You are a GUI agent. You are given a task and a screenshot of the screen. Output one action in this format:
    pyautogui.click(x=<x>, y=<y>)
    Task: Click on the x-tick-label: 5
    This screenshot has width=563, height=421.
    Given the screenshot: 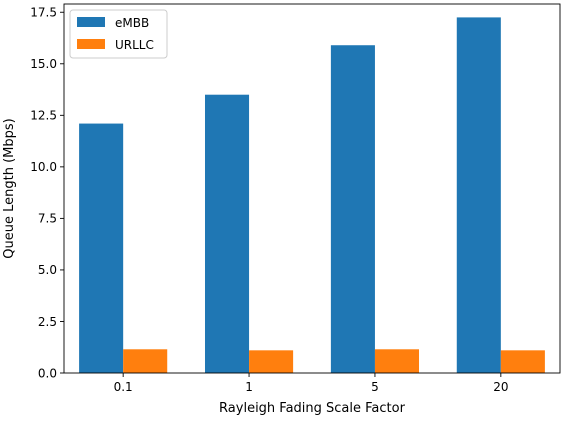 What is the action you would take?
    pyautogui.click(x=375, y=387)
    